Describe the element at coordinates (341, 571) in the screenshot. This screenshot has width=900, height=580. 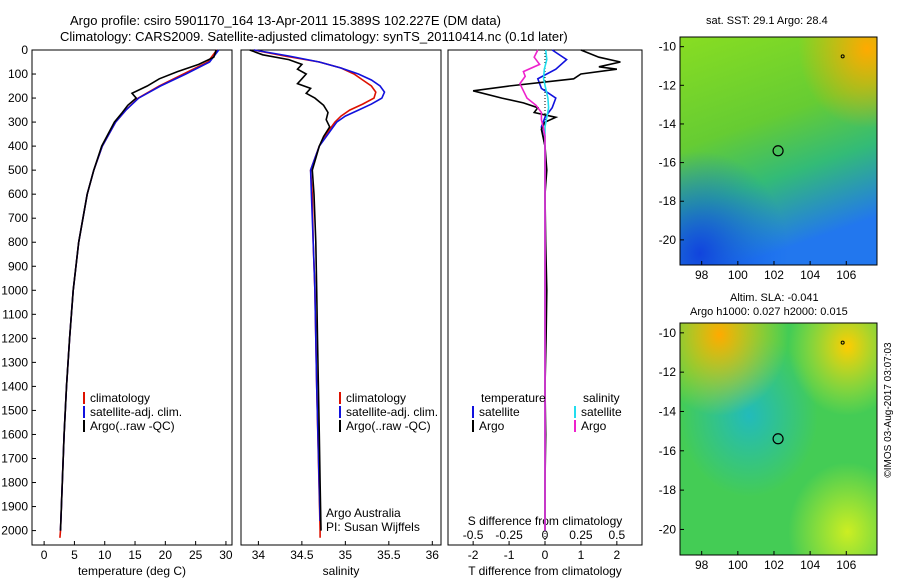
I see `x-axis-label: salinity` at that location.